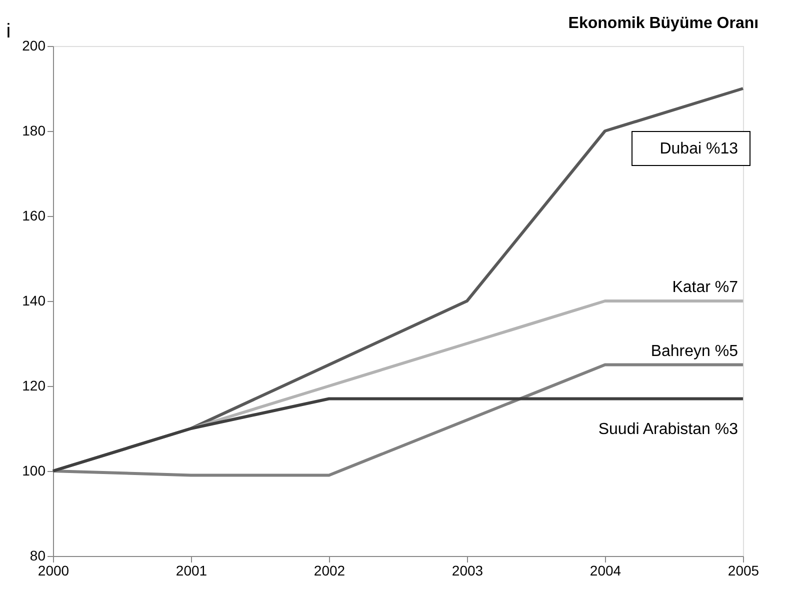 The height and width of the screenshot is (607, 798). Describe the element at coordinates (192, 570) in the screenshot. I see `x-tick-label: 2001` at that location.